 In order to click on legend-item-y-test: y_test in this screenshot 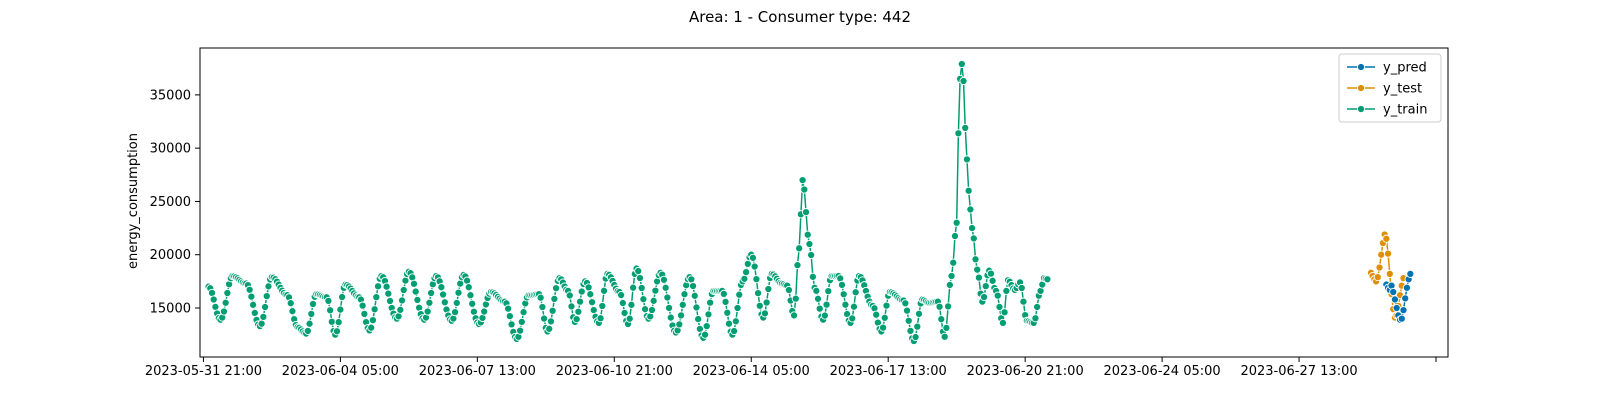, I will do `click(1384, 89)`.